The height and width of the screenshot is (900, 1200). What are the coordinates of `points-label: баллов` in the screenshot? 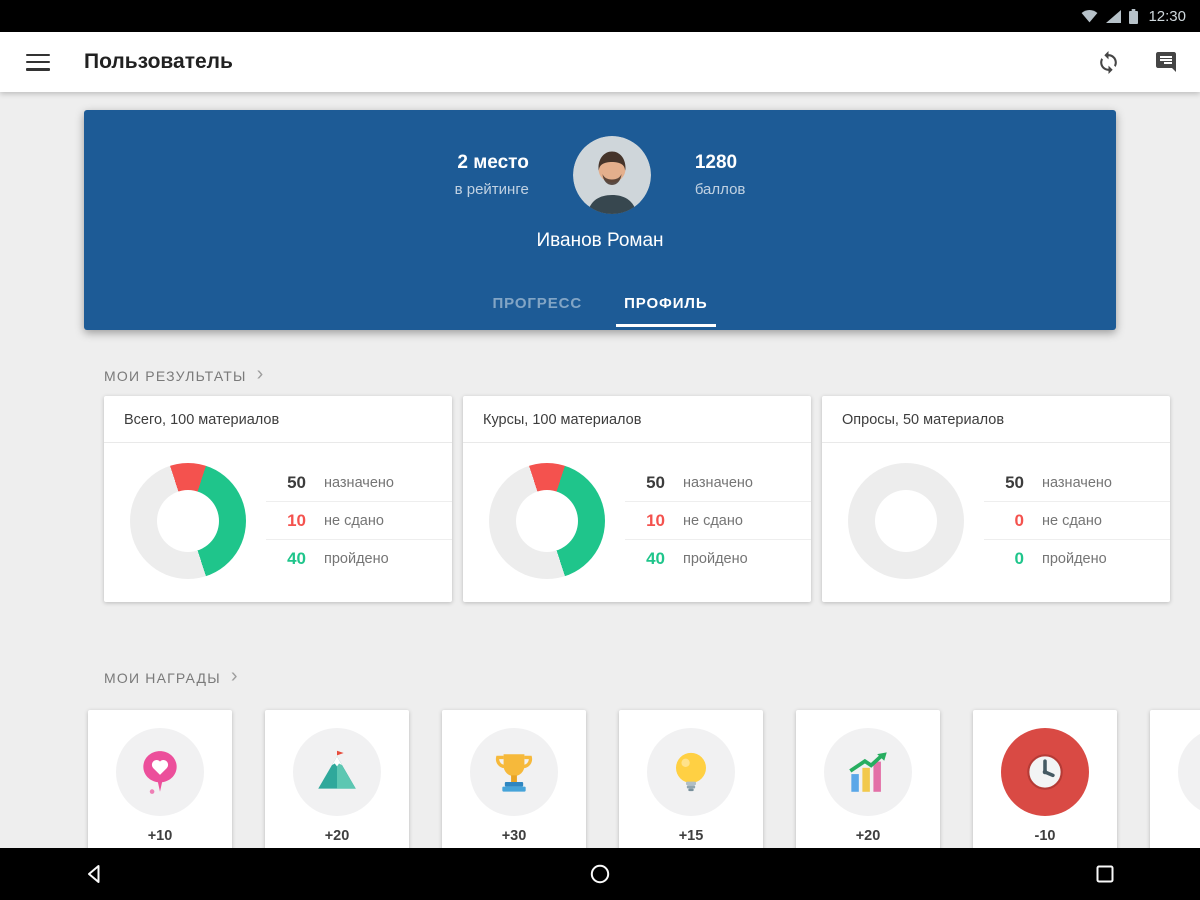 It's located at (720, 189).